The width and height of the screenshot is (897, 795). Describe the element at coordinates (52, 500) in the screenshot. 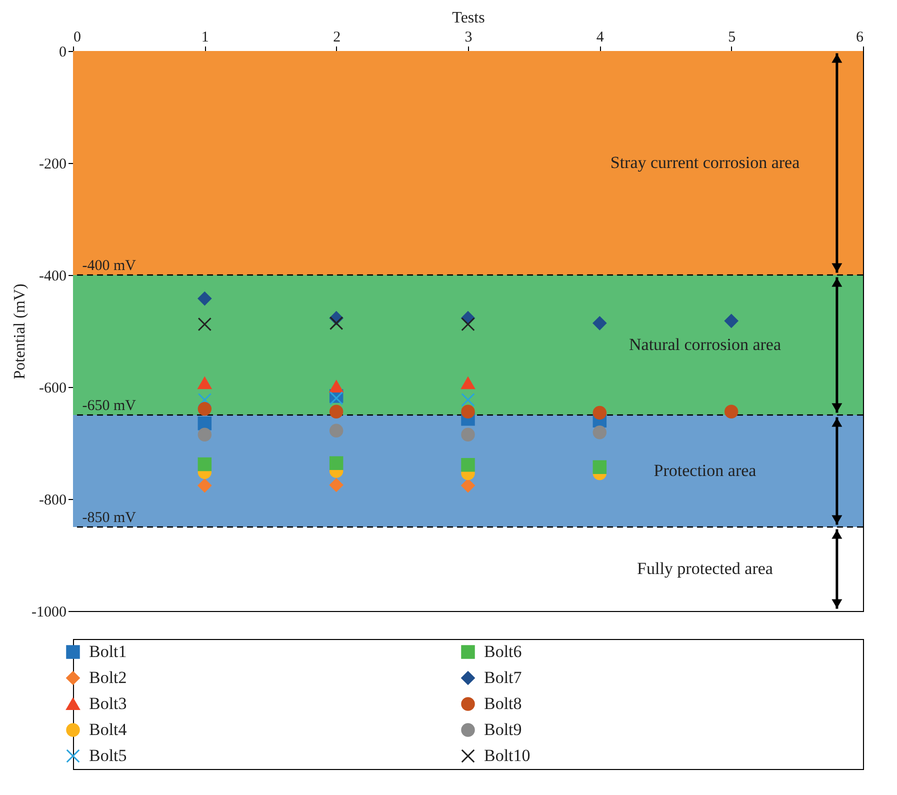

I see `y-tick-label: -800` at that location.